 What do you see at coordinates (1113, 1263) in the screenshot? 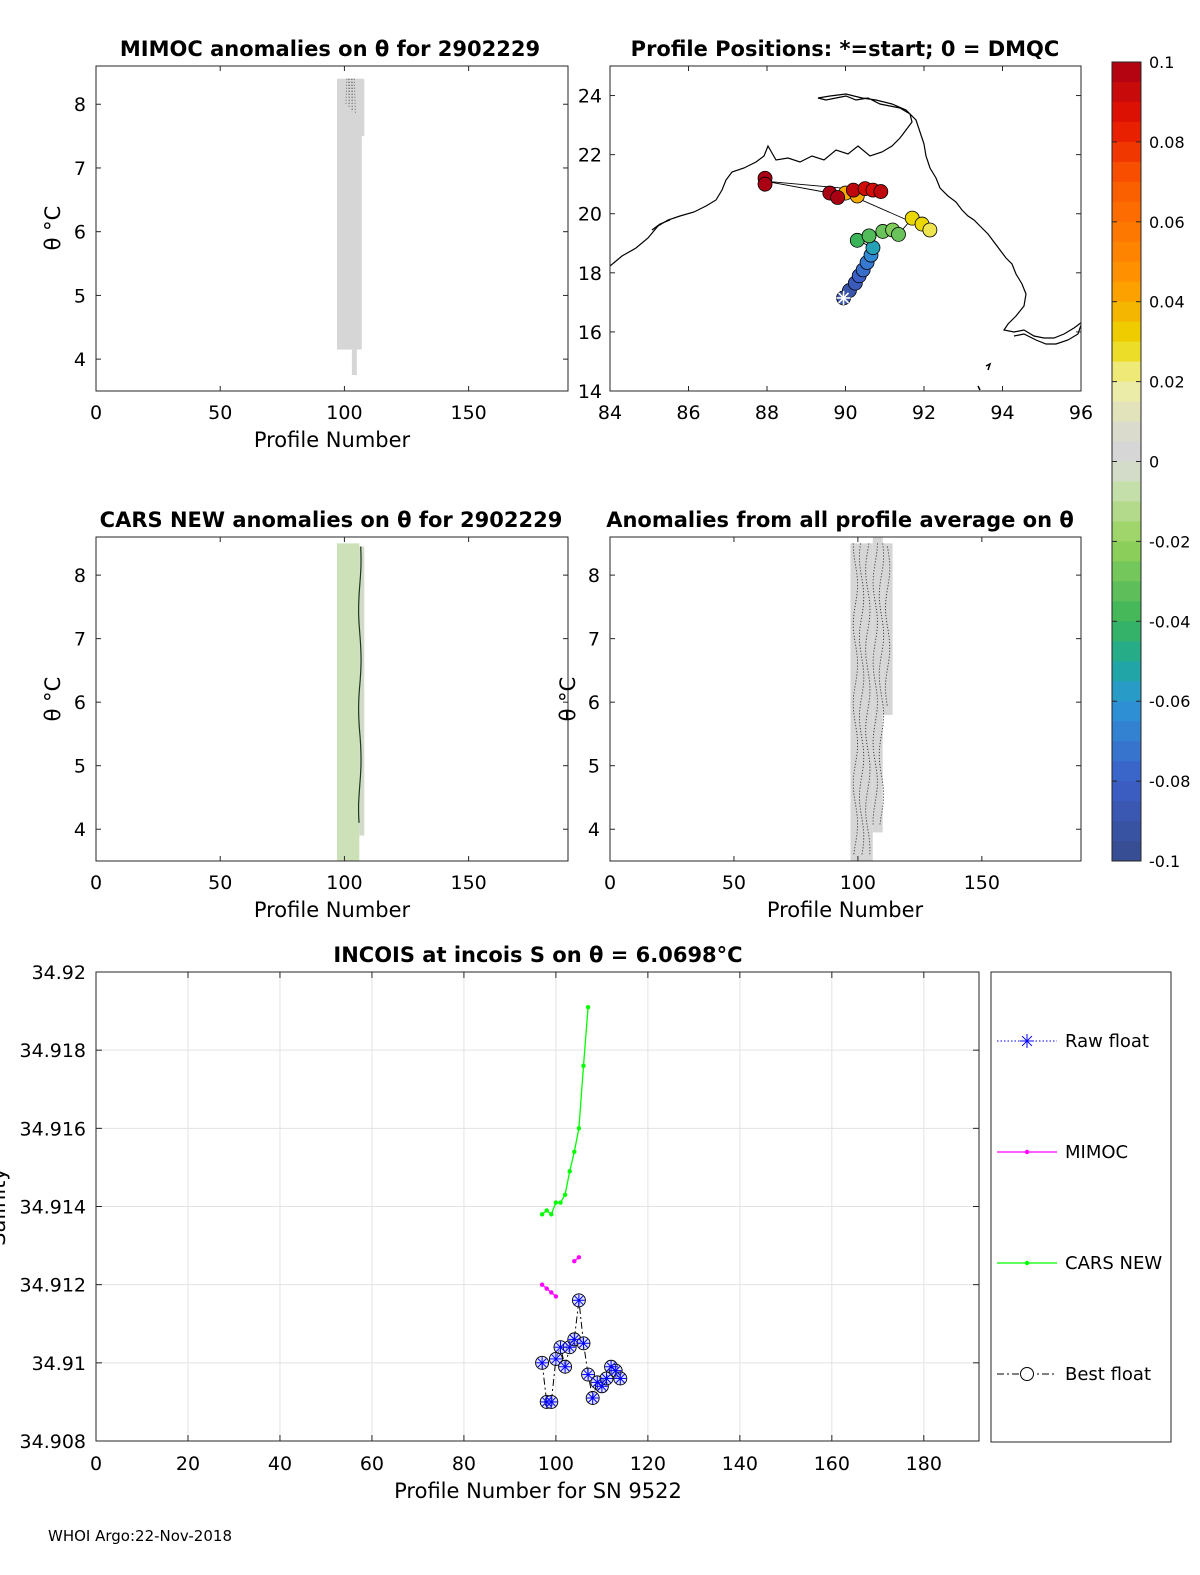
I see `legend-label: CARS NEW` at bounding box center [1113, 1263].